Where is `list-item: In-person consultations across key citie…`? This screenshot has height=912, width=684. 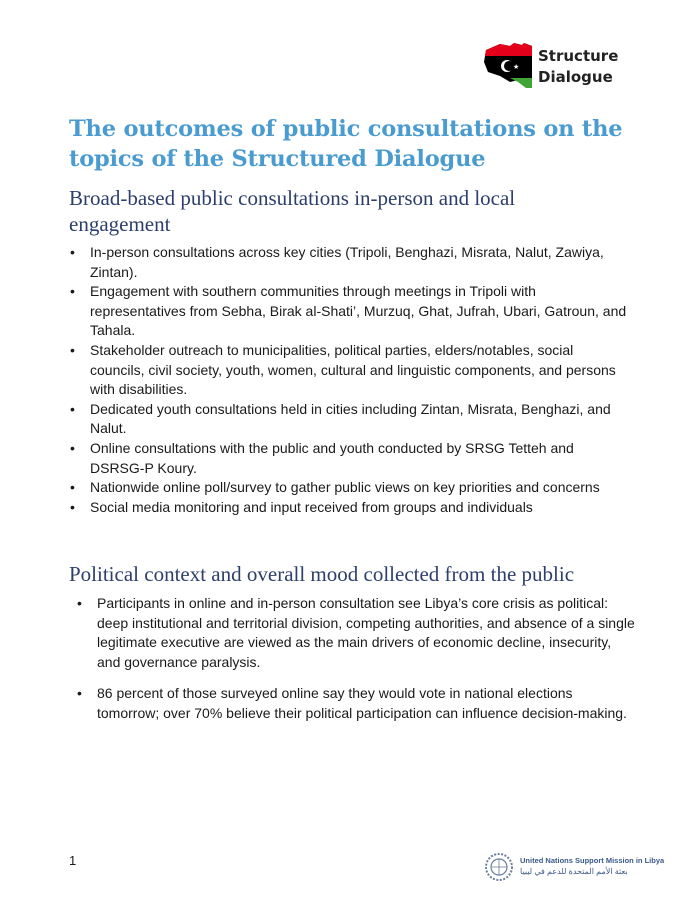
list-item: In-person consultations across key citie… is located at coordinates (350, 262).